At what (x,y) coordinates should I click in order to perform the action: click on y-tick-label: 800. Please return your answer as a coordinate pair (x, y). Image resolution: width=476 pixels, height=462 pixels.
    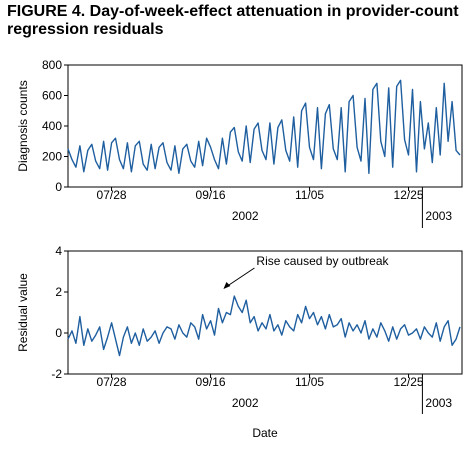
    Looking at the image, I should click on (52, 65).